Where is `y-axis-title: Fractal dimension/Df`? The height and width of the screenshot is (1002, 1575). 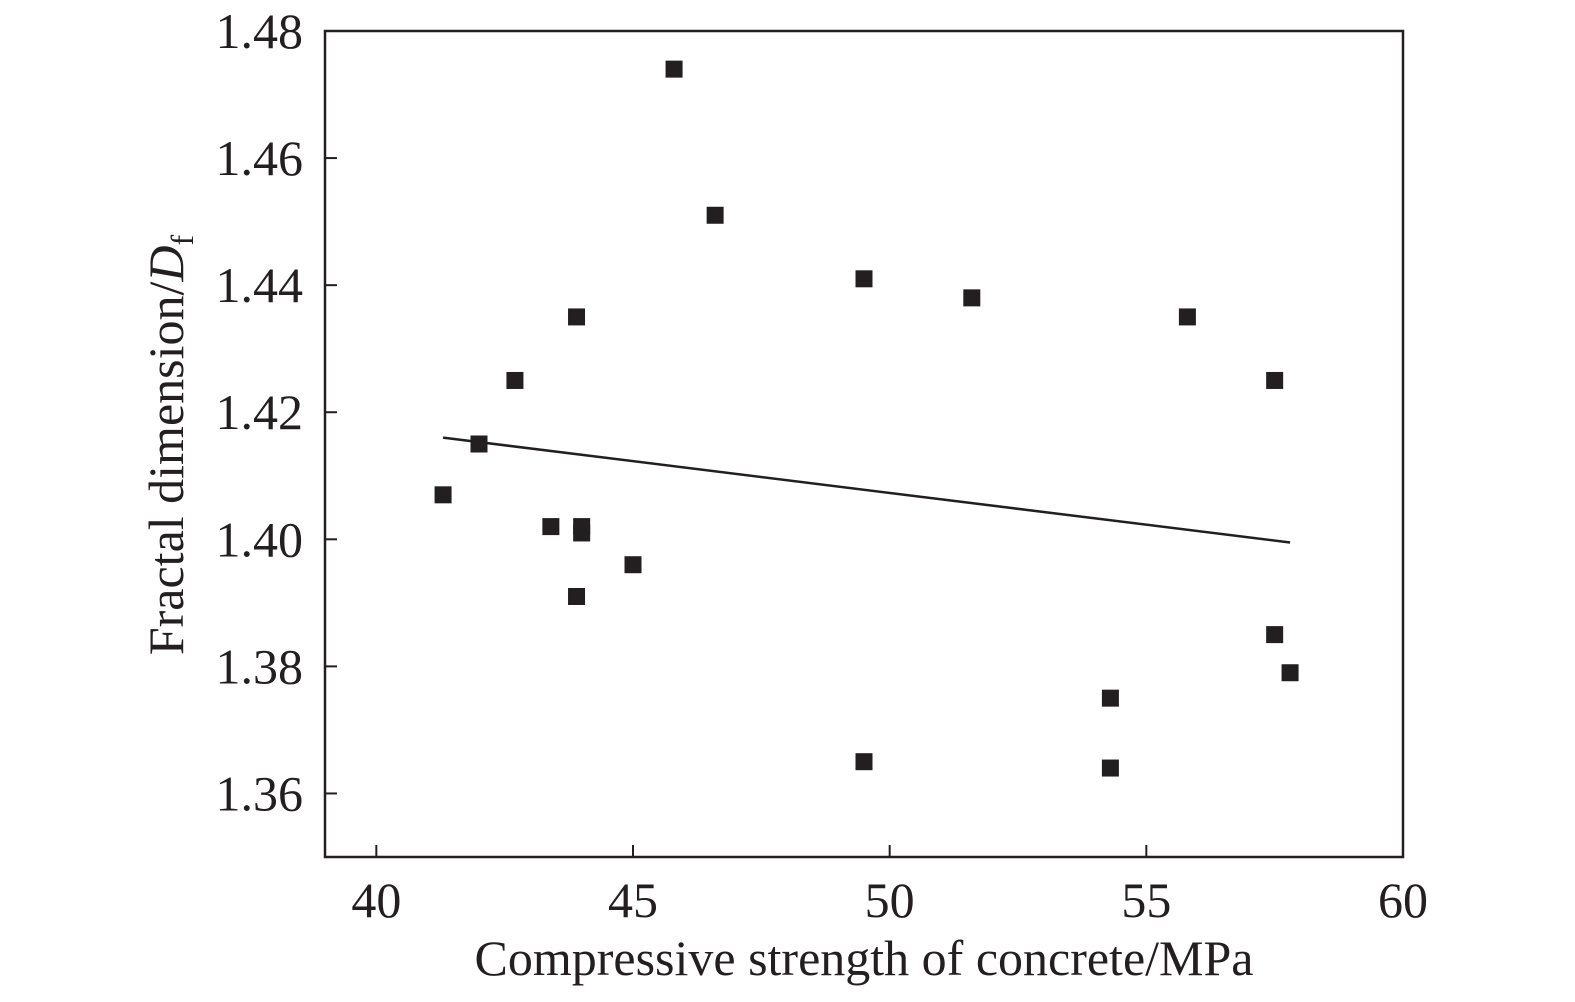
y-axis-title: Fractal dimension/Df is located at coordinates (169, 445).